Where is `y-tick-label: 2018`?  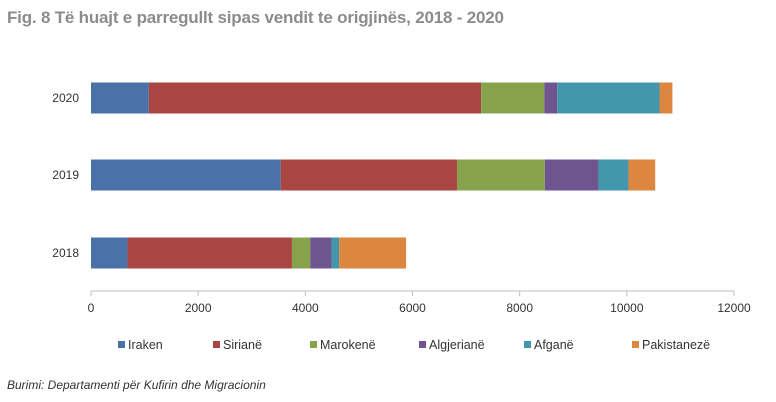 y-tick-label: 2018 is located at coordinates (65, 253).